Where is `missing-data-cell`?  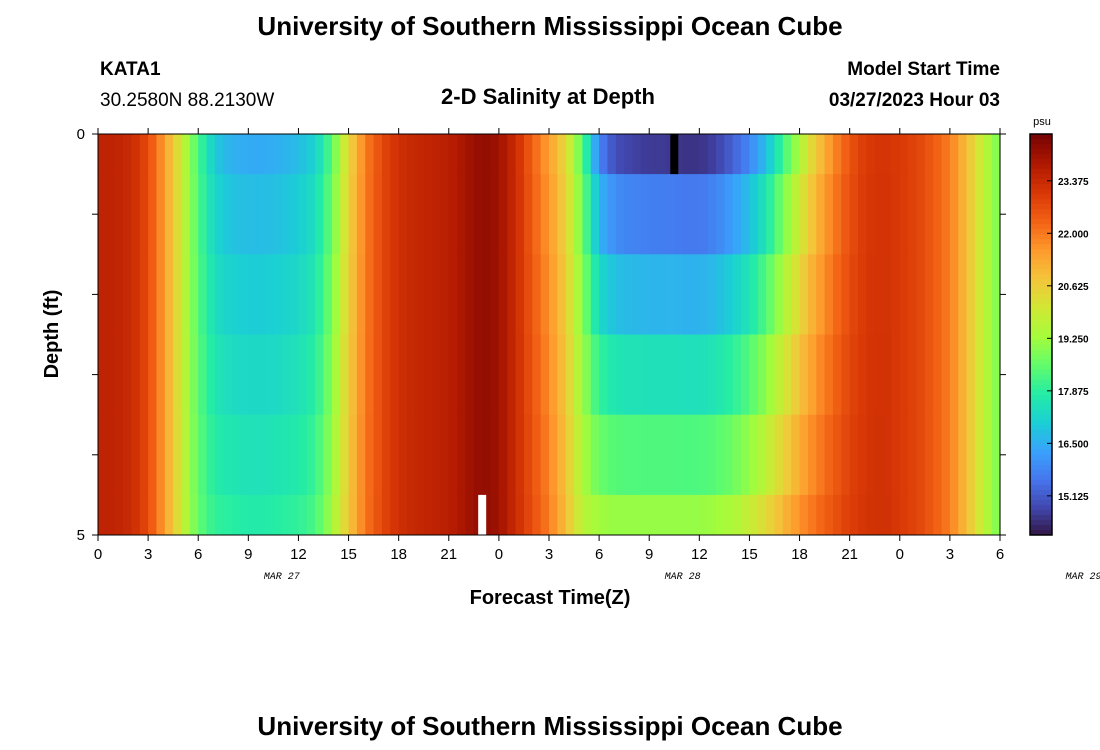 missing-data-cell is located at coordinates (674, 154).